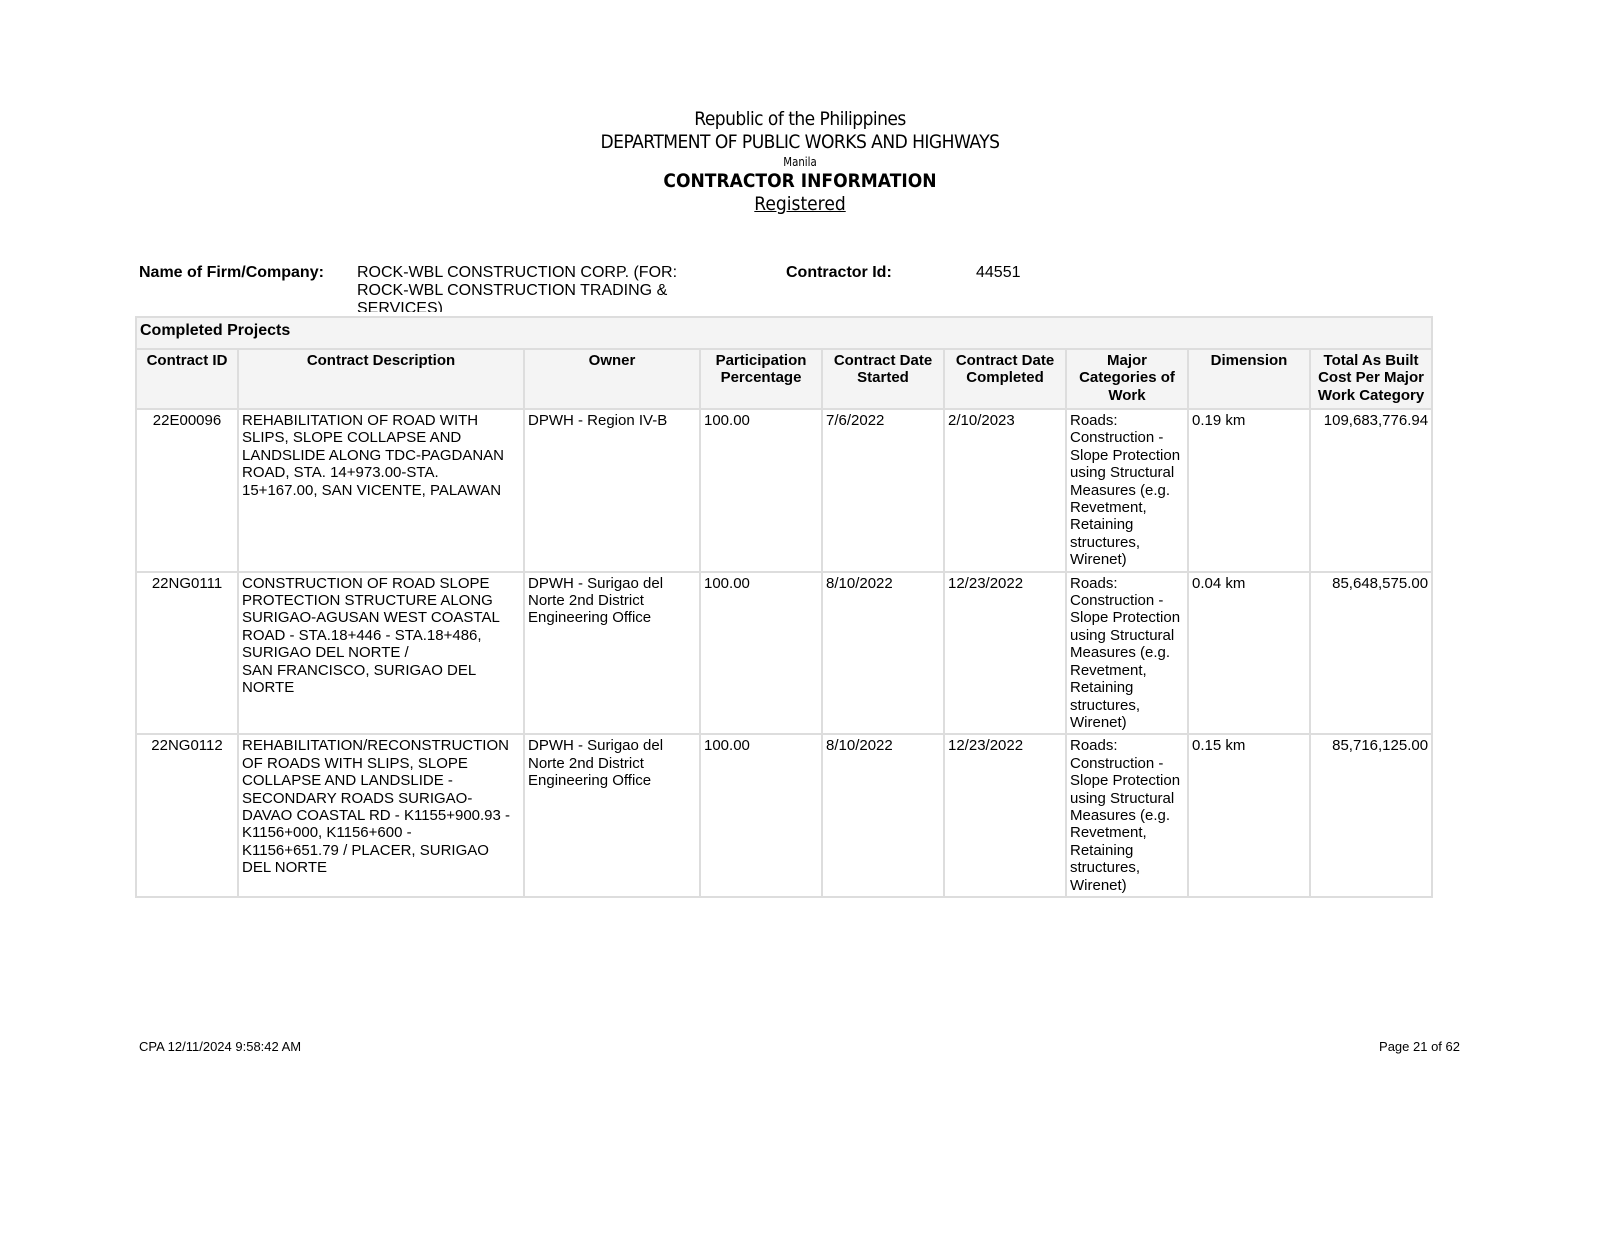  I want to click on contract-id: 22NG0112, so click(187, 815).